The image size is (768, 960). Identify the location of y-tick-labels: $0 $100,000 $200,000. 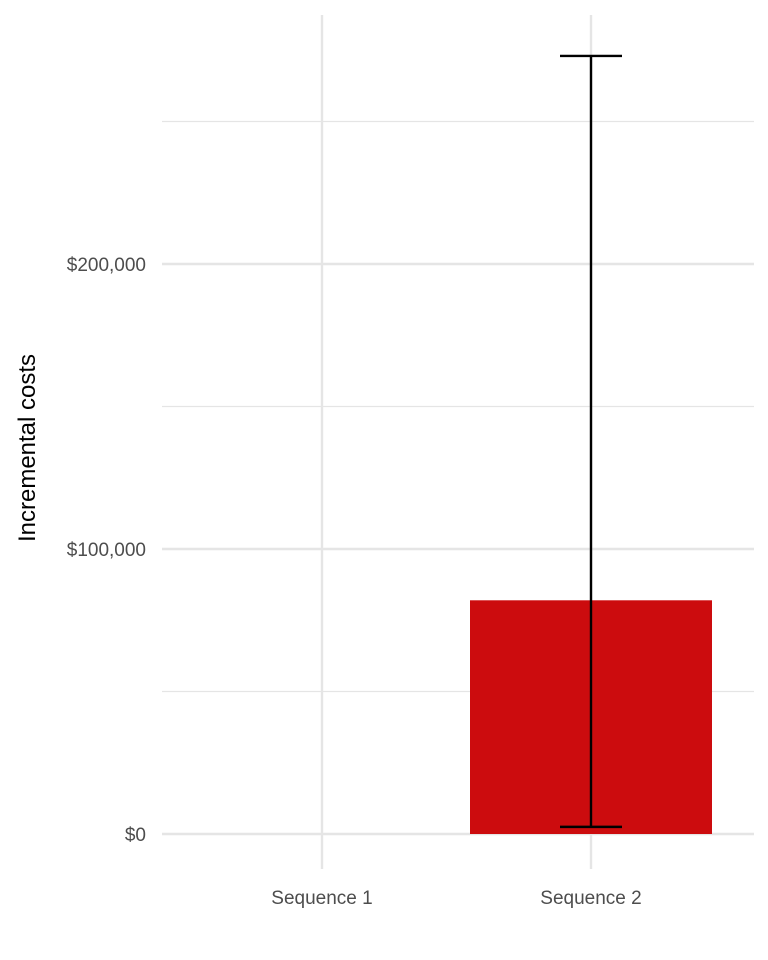
(106, 550).